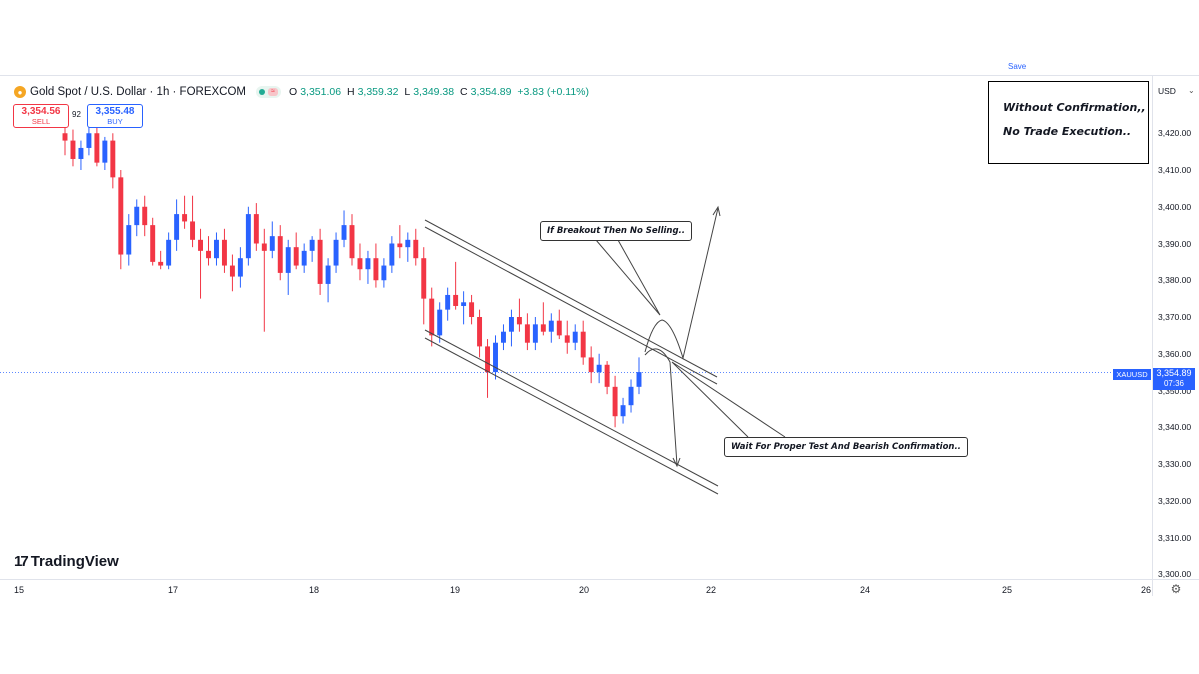  Describe the element at coordinates (1175, 280) in the screenshot. I see `price-tick-label: 3,380.00` at that location.